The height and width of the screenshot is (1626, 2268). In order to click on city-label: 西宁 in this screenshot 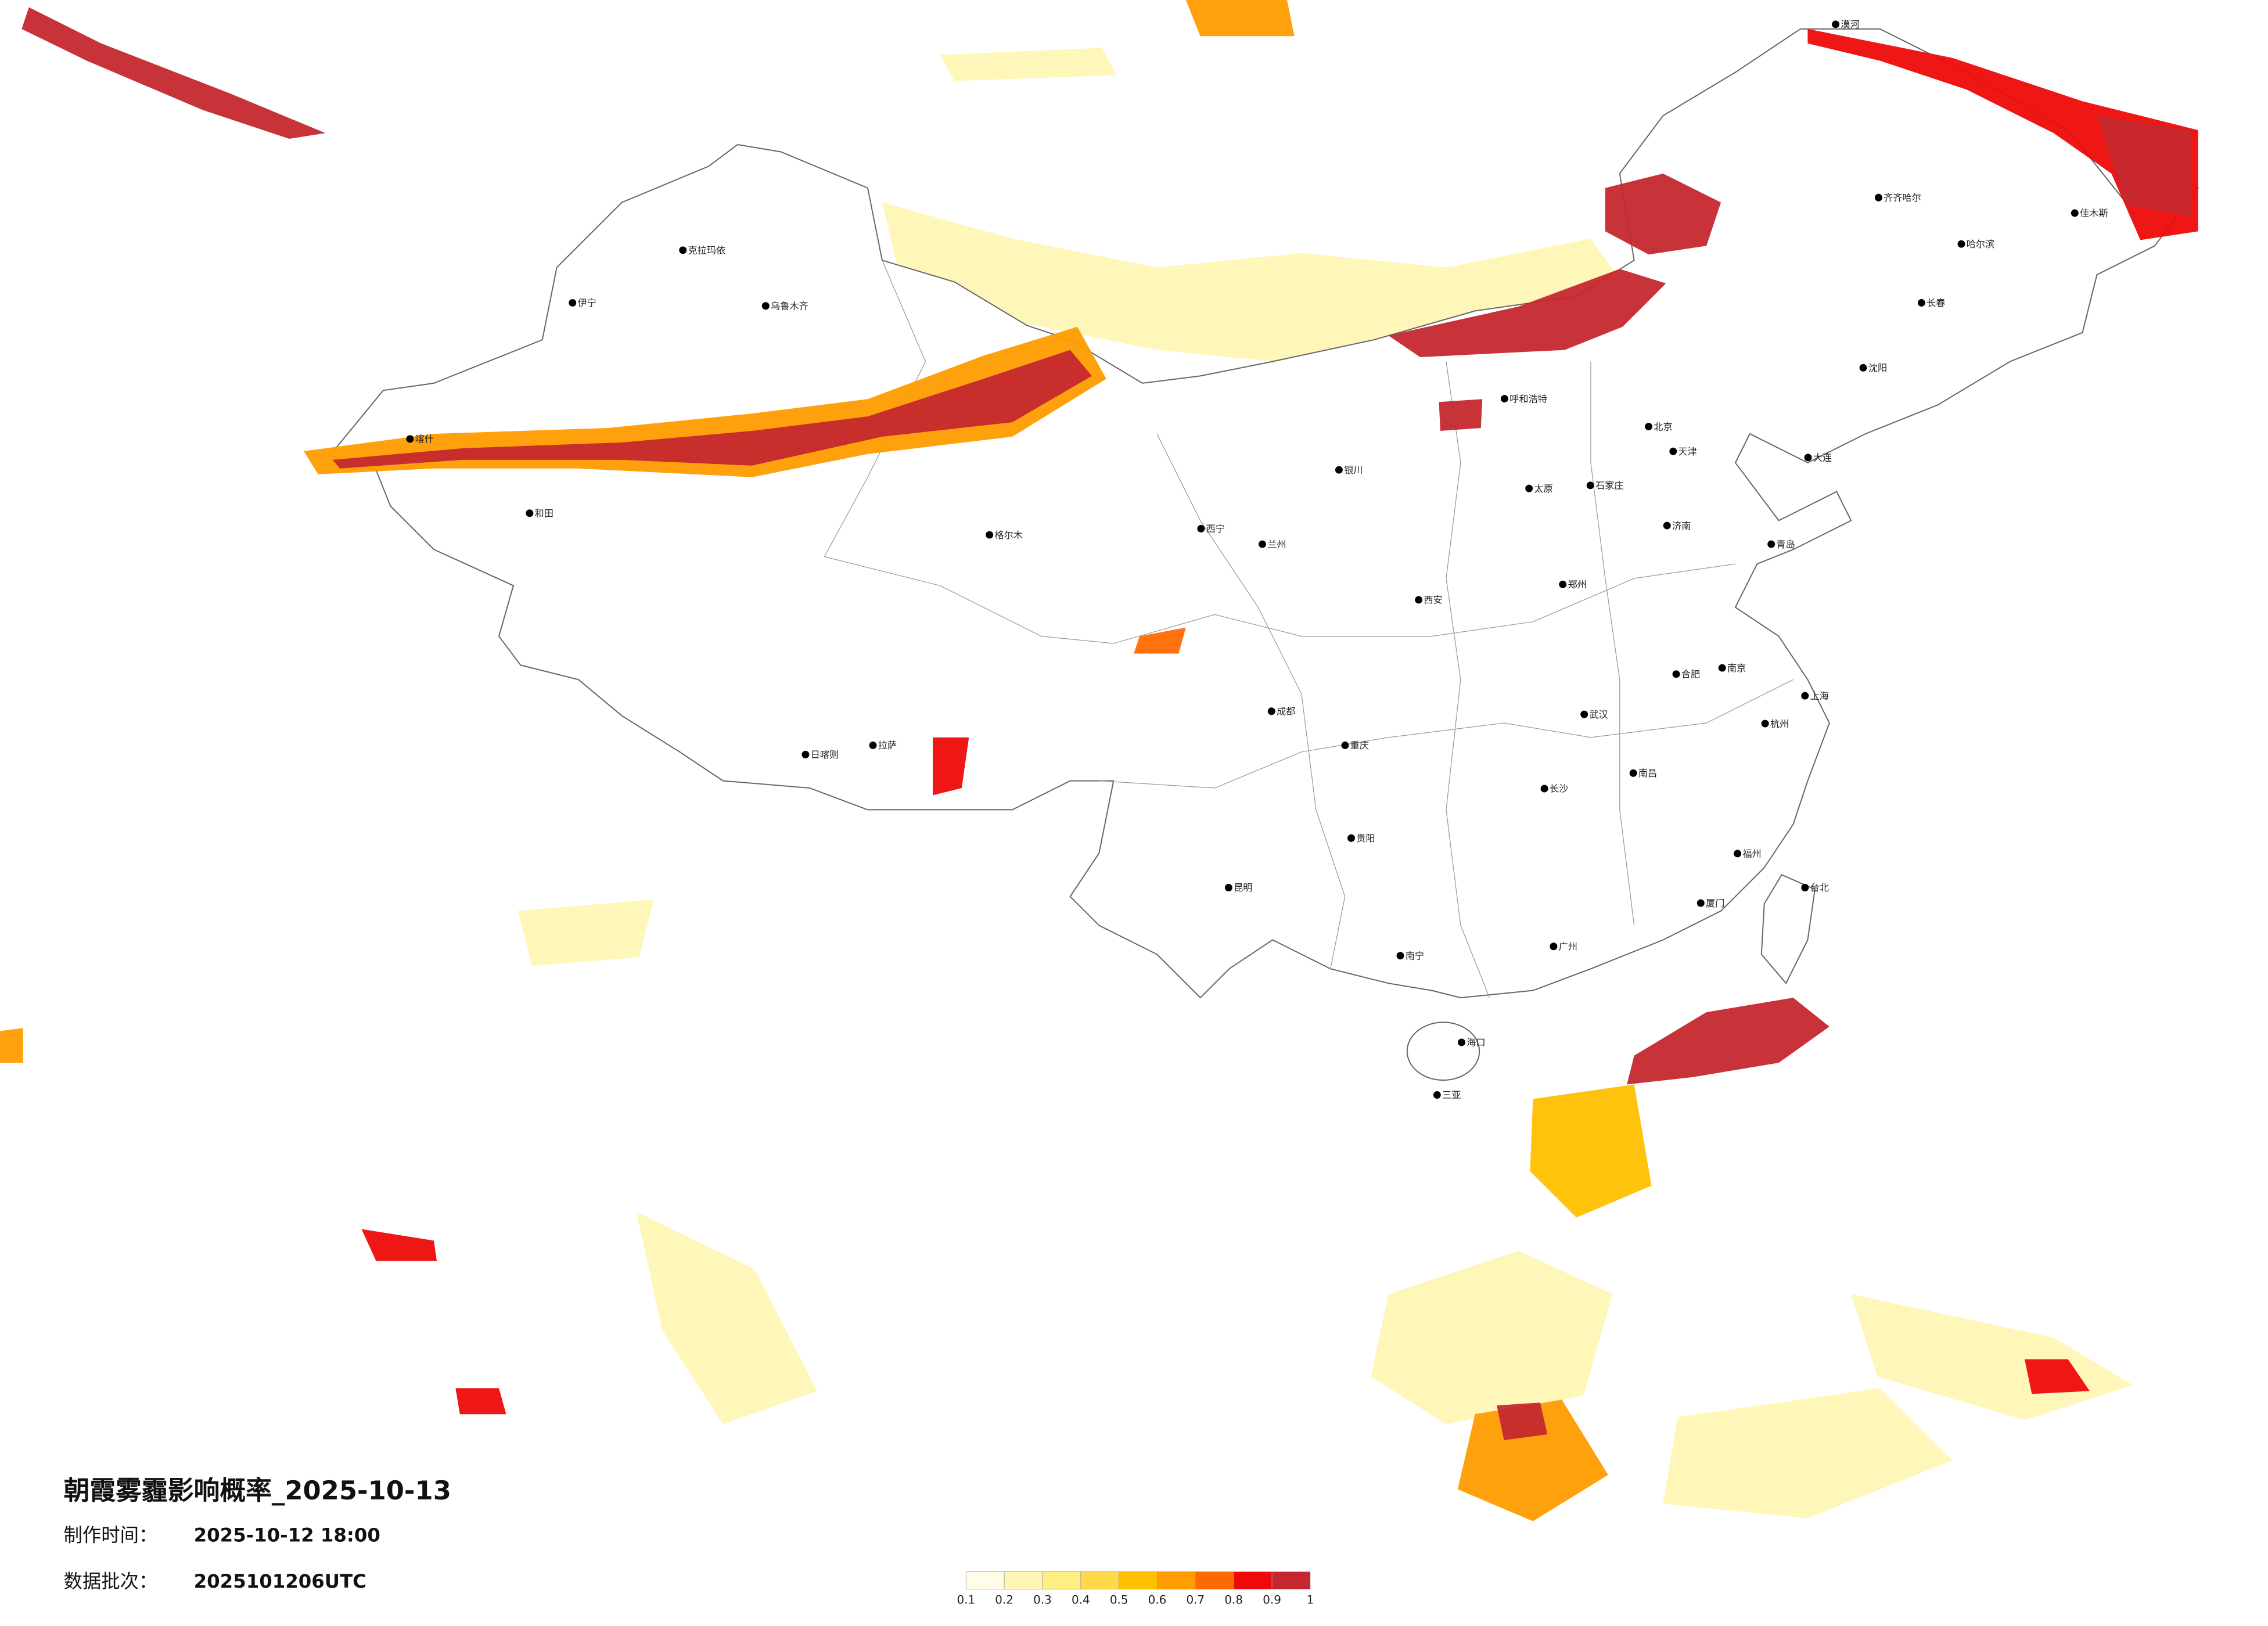, I will do `click(1215, 528)`.